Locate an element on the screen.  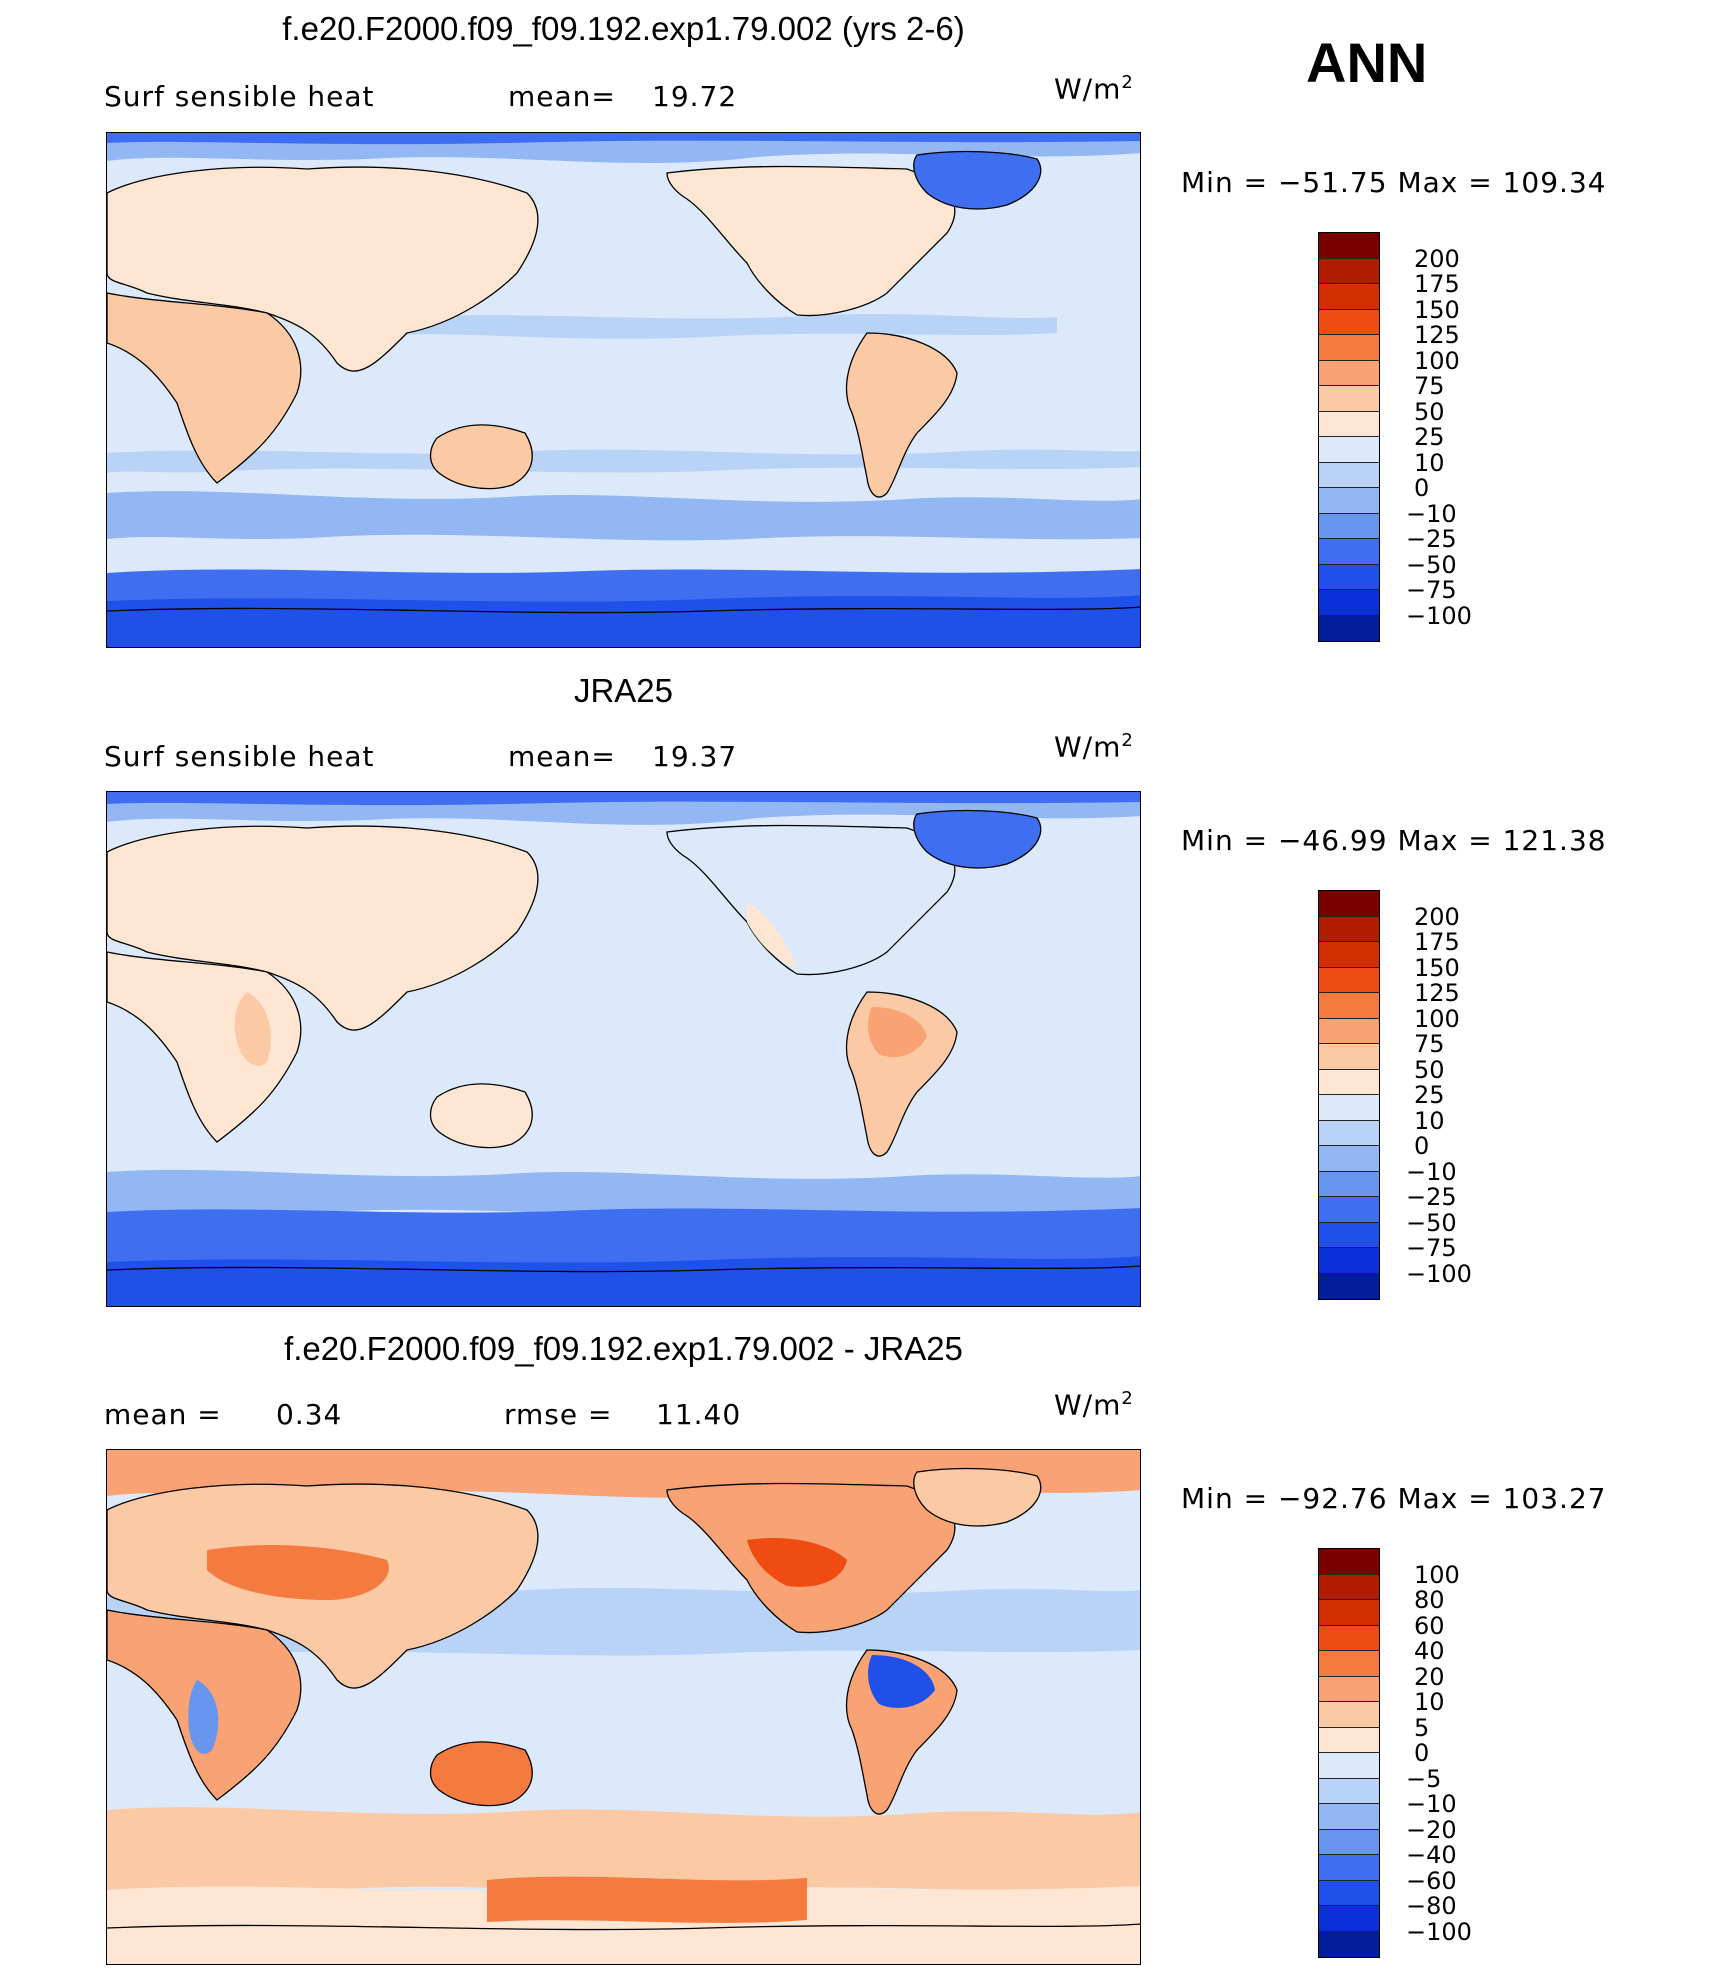
panel2-units: W/m2 is located at coordinates (1094, 746).